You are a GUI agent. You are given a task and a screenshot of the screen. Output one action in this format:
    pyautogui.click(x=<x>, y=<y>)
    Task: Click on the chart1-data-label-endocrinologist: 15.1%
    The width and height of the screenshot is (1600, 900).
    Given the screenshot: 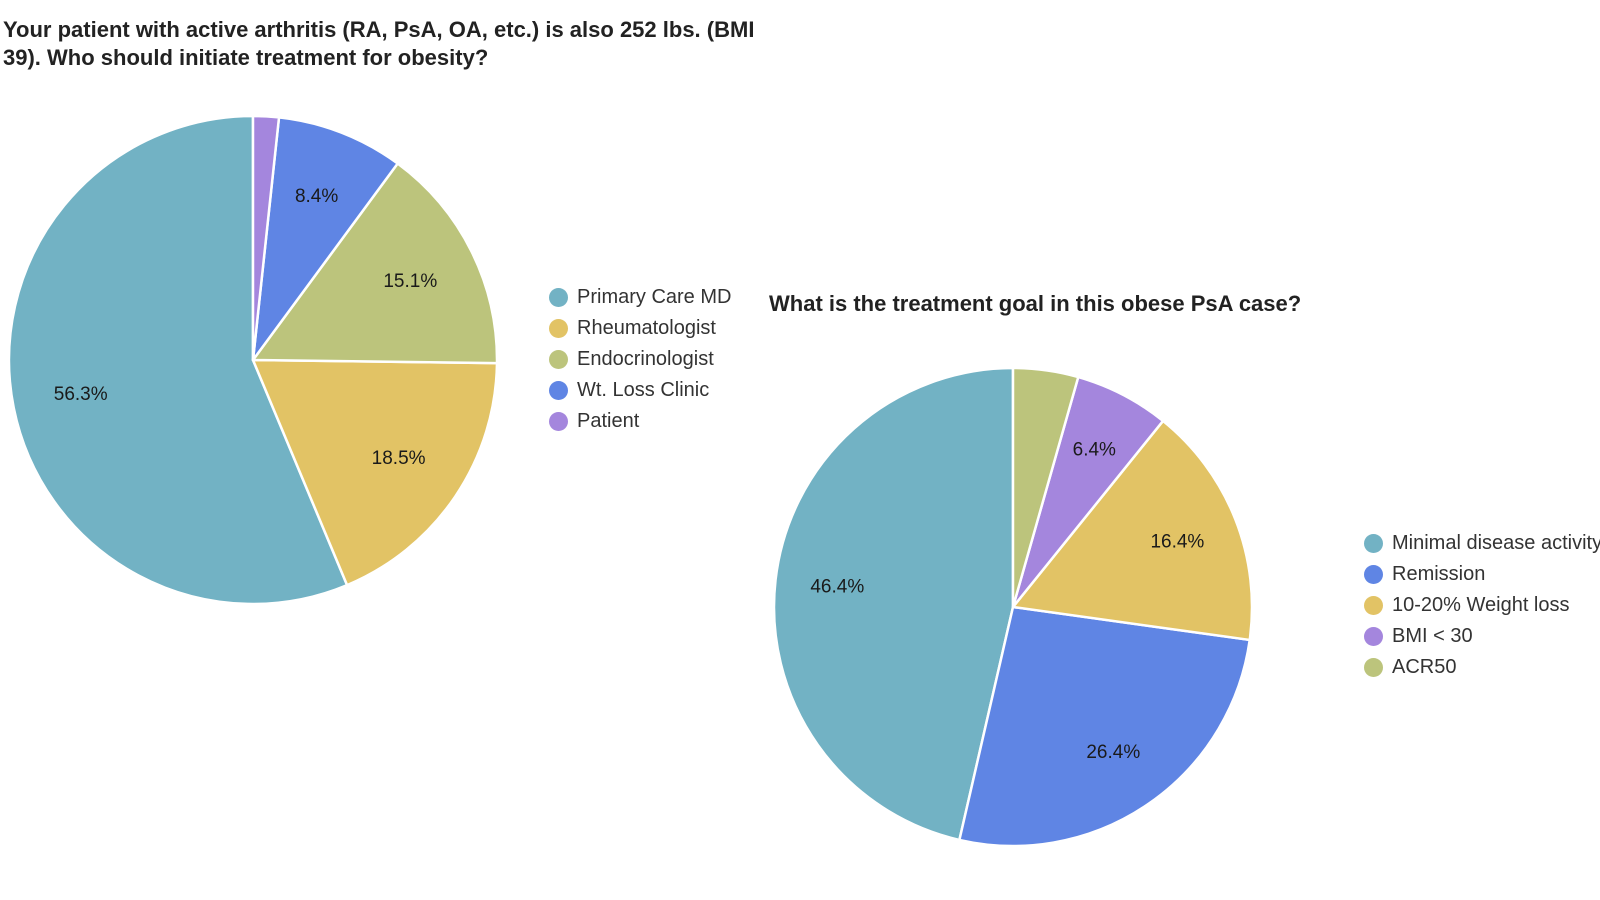 What is the action you would take?
    pyautogui.click(x=410, y=281)
    